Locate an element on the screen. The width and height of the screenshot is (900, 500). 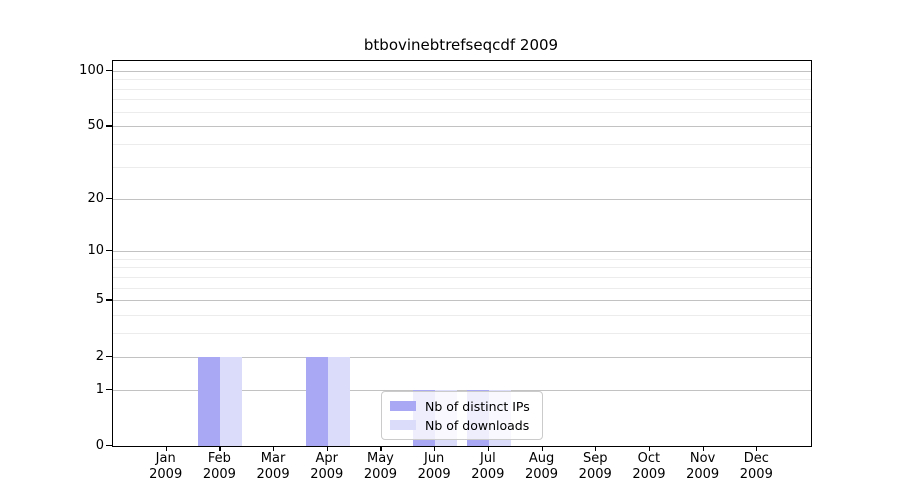
bar-nb-of-distinct-ips-apr is located at coordinates (316, 401).